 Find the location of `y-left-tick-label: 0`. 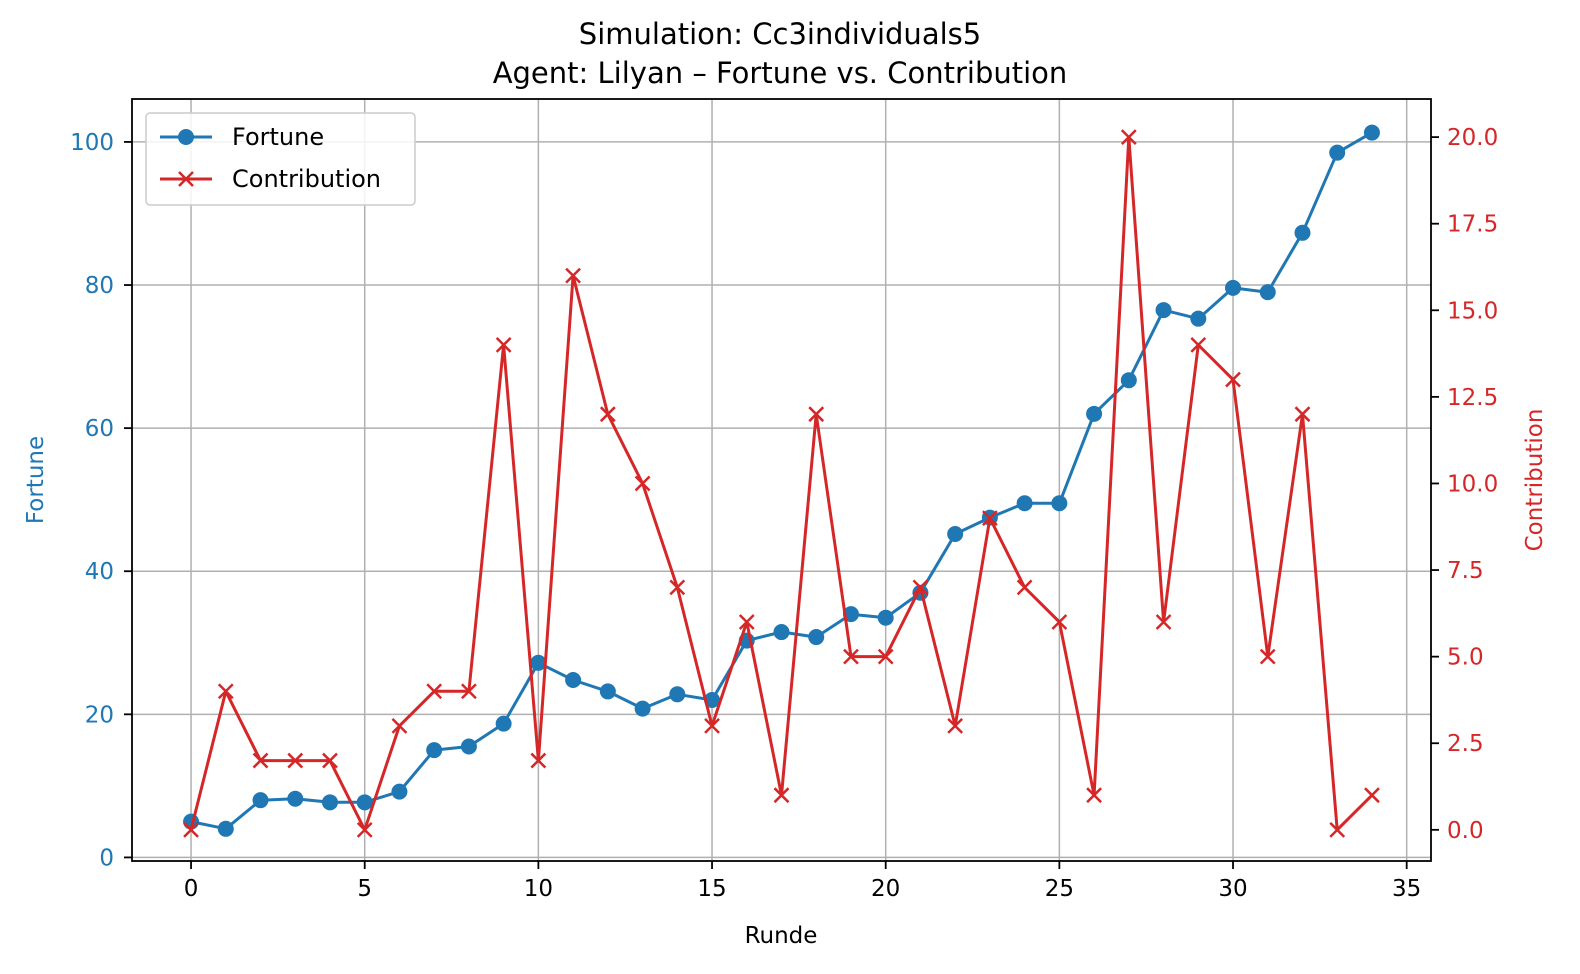

y-left-tick-label: 0 is located at coordinates (106, 858).